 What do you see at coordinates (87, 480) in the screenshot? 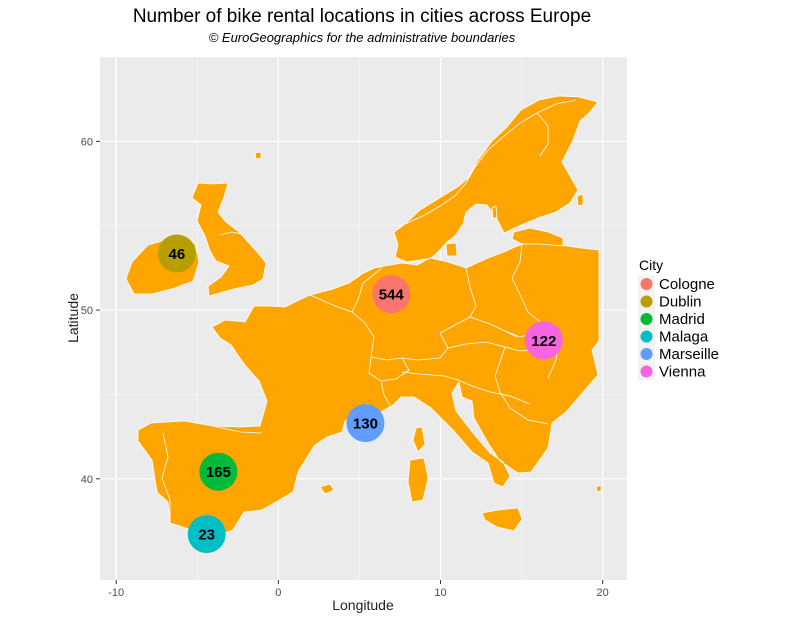
I see `y-tick-label: 40` at bounding box center [87, 480].